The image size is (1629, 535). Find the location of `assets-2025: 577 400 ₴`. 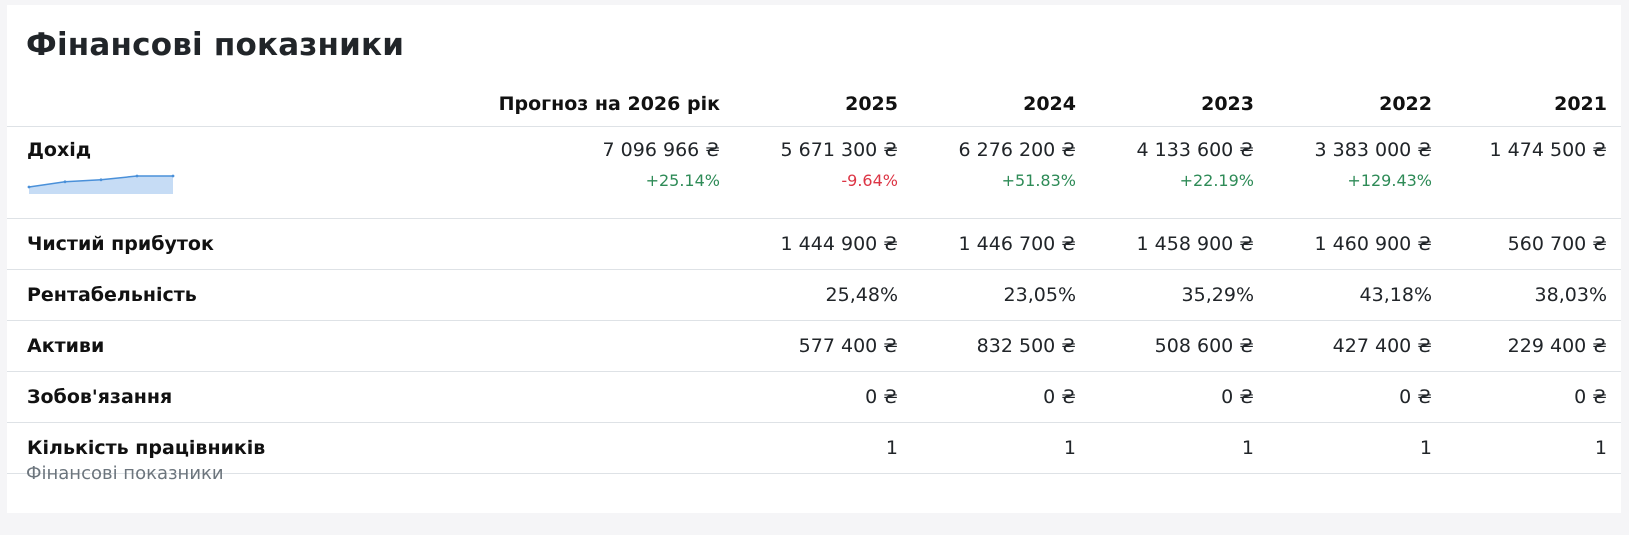

assets-2025: 577 400 ₴ is located at coordinates (809, 346).